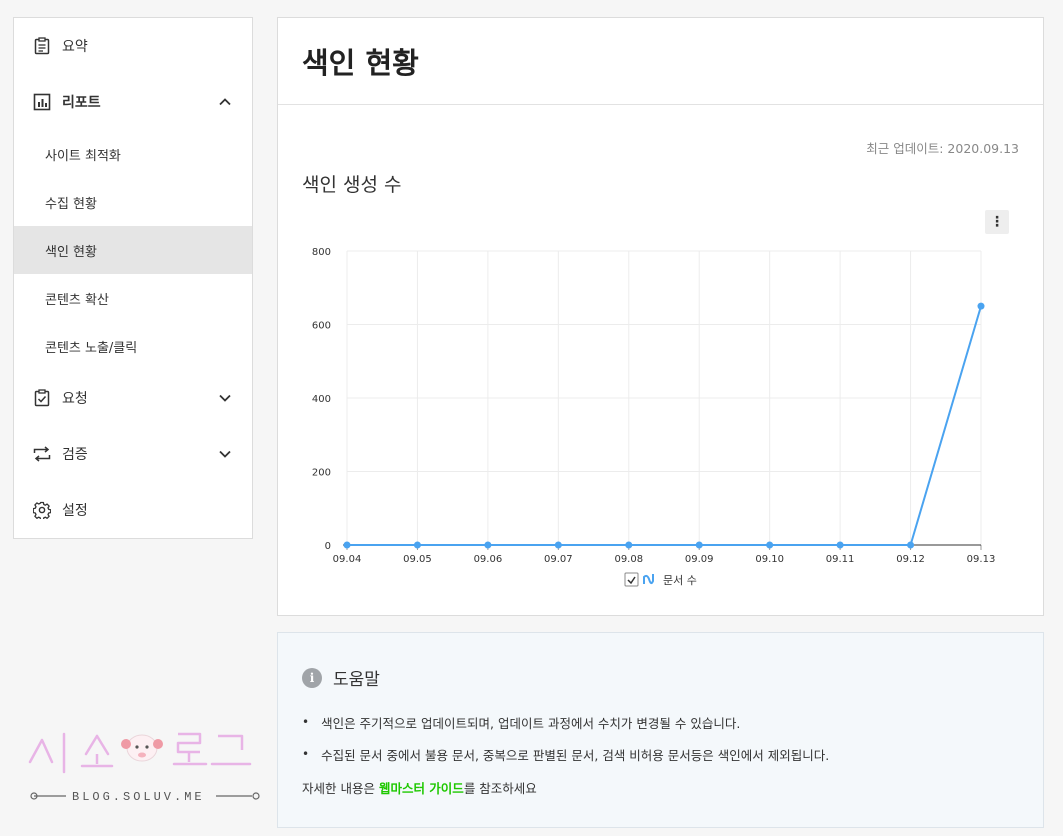  I want to click on y-tick-label: 200, so click(321, 473).